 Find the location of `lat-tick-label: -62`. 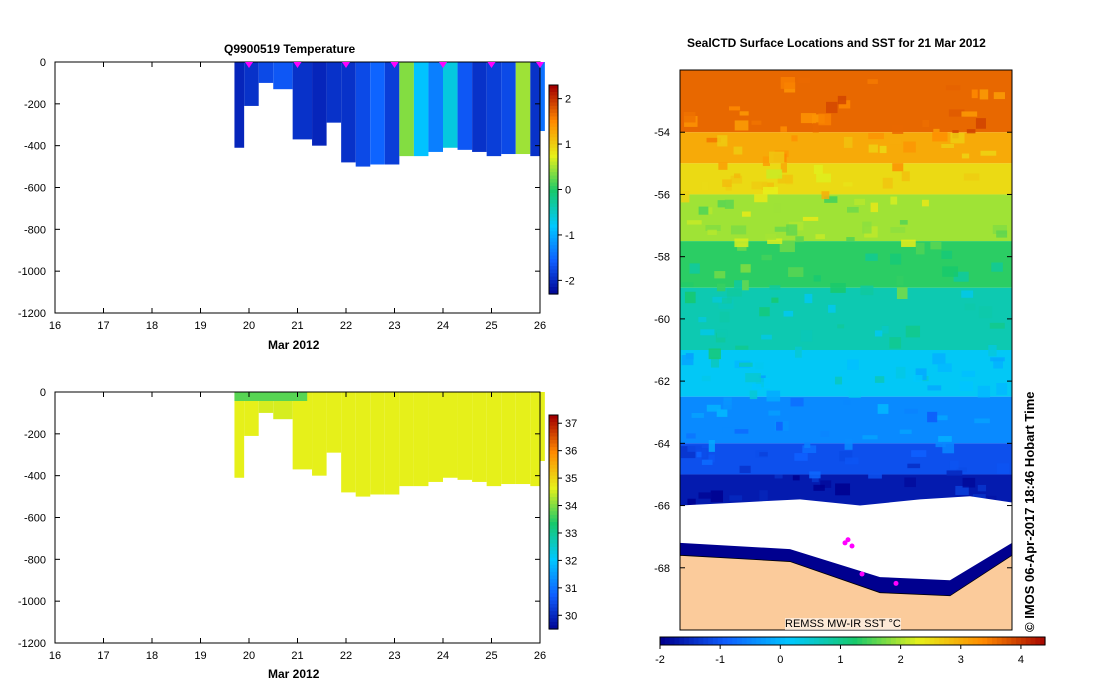

lat-tick-label: -62 is located at coordinates (662, 382).